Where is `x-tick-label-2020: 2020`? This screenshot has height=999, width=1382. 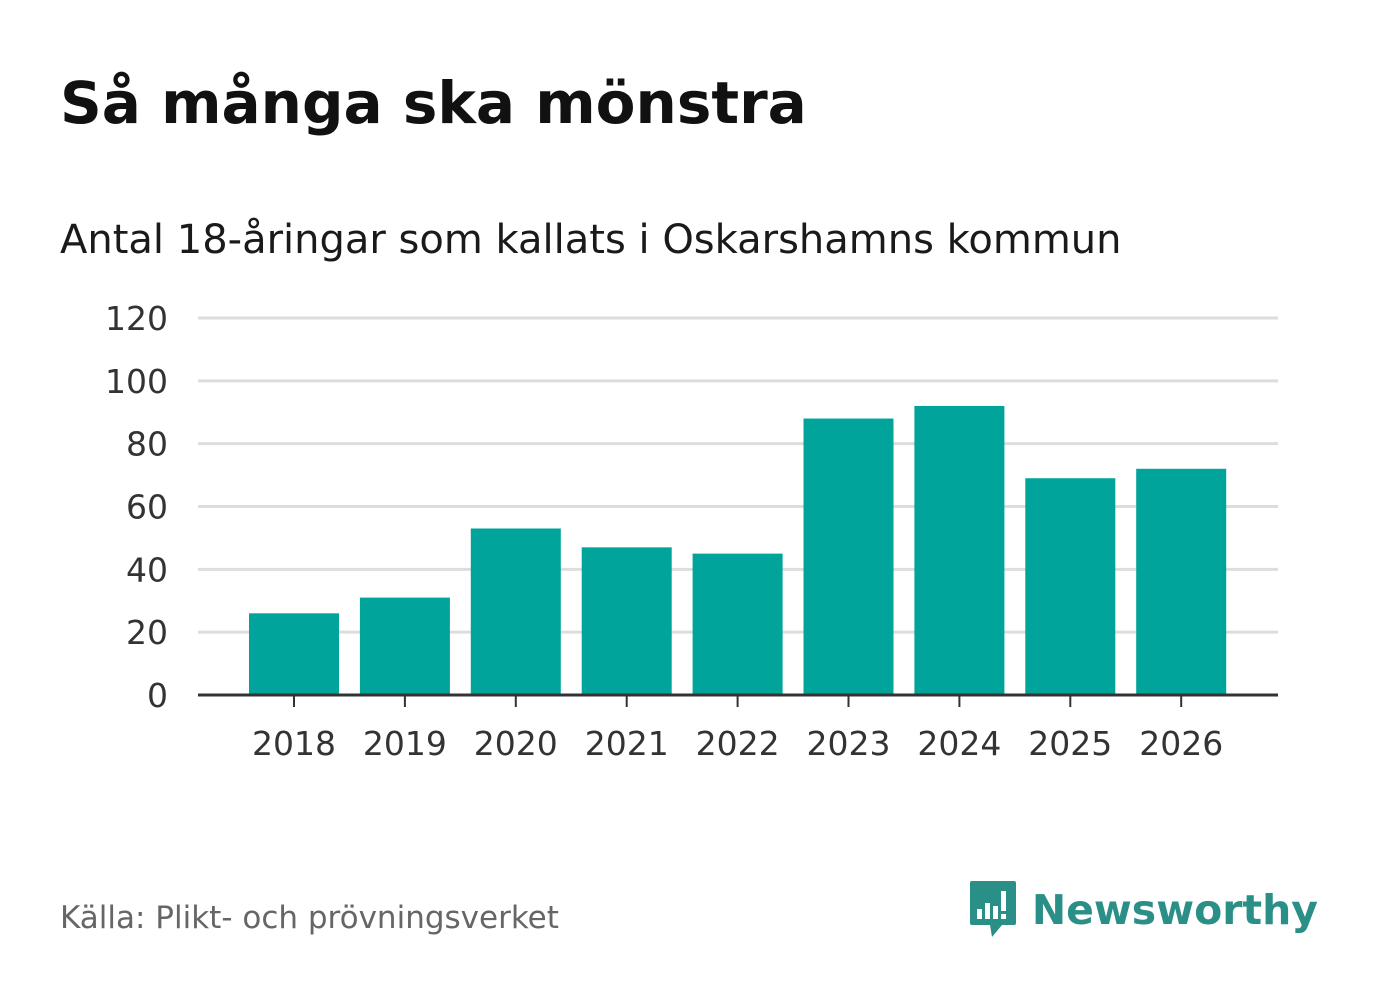 x-tick-label-2020: 2020 is located at coordinates (516, 743).